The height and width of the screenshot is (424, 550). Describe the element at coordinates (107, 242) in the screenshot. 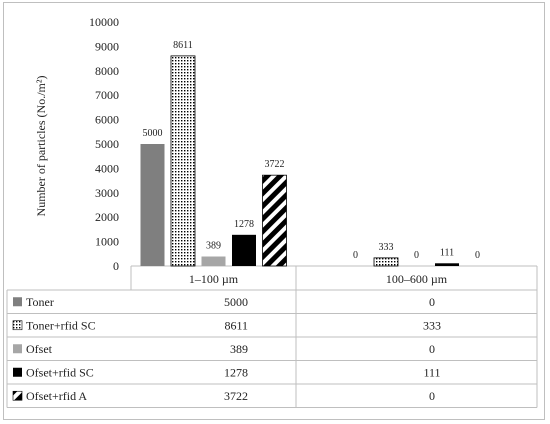

I see `y-tick-label: 1000` at that location.